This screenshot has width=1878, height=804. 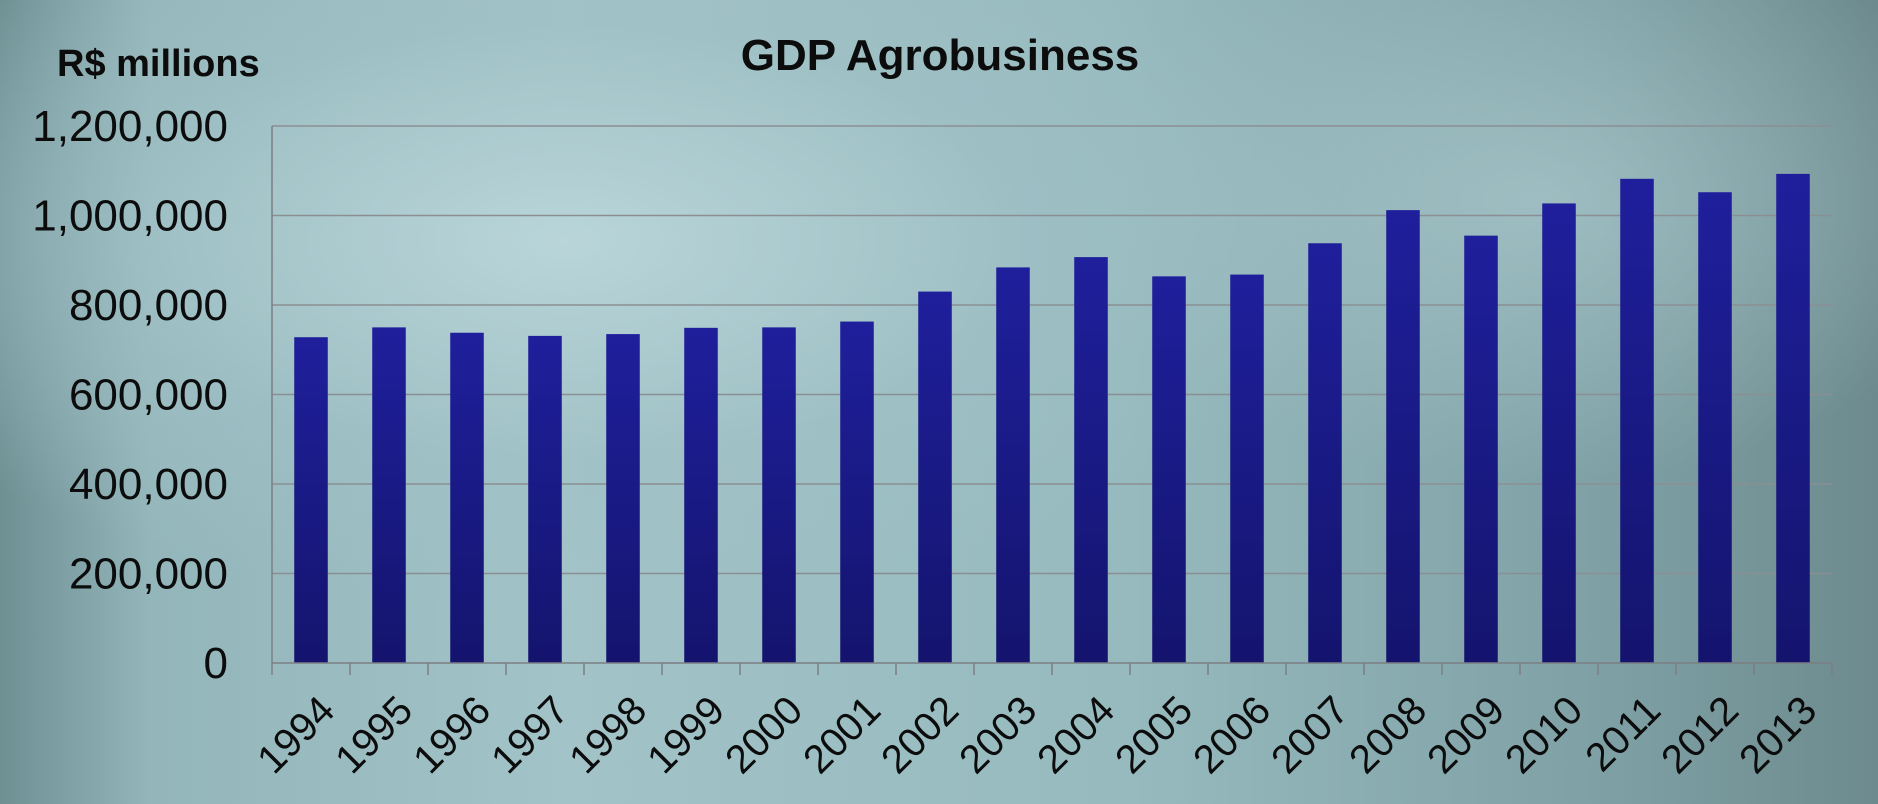 I want to click on bar-2007, so click(x=1325, y=453).